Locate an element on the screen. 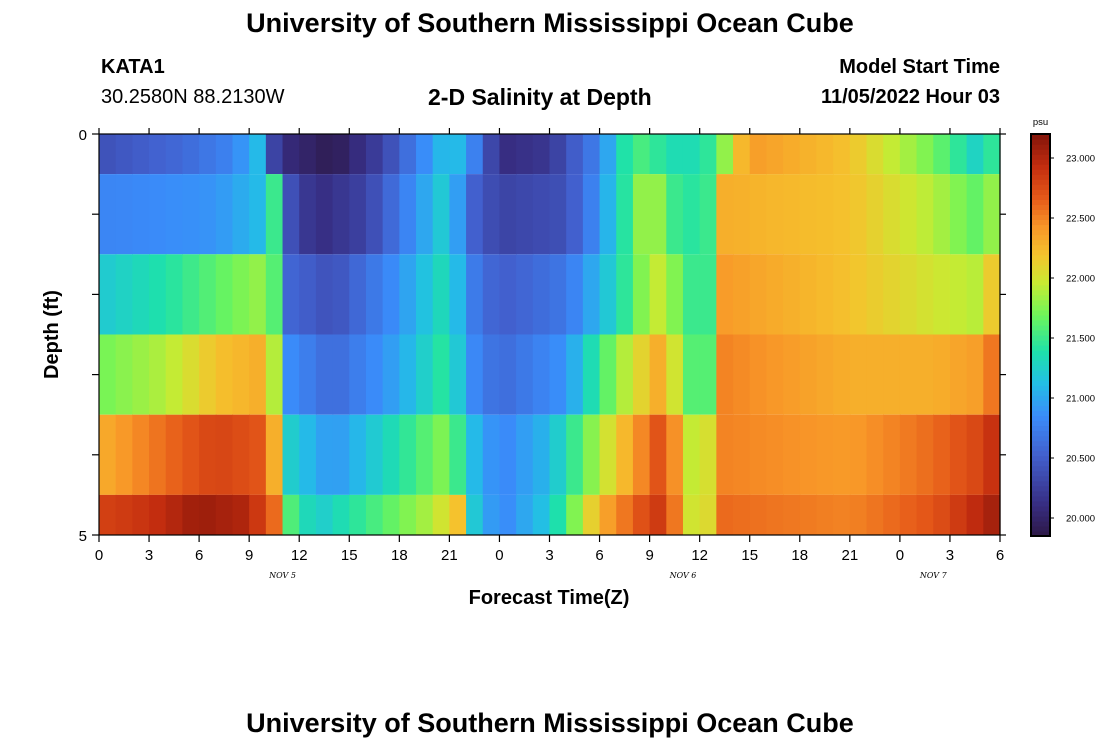 The image size is (1100, 750). y-tick-label: 0 is located at coordinates (83, 135).